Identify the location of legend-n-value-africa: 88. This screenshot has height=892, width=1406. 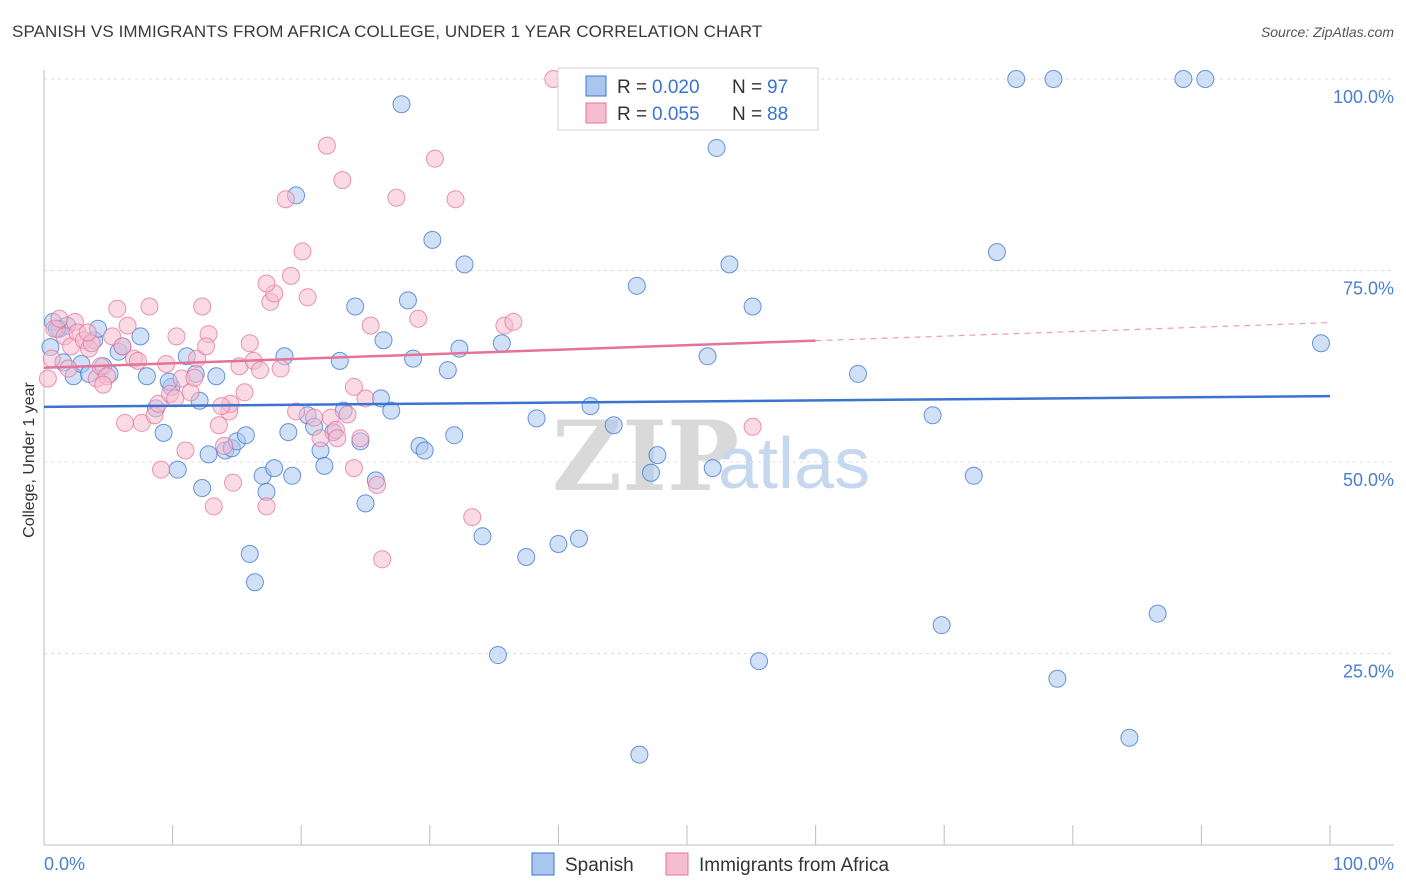
(777, 114).